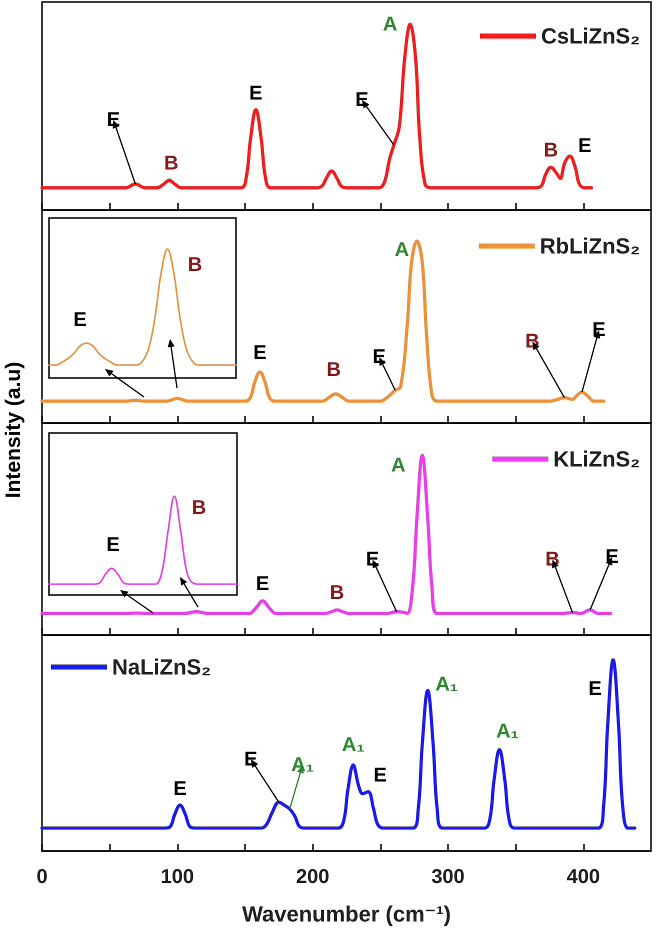 The width and height of the screenshot is (667, 939). What do you see at coordinates (448, 877) in the screenshot?
I see `x-tick-label: 300` at bounding box center [448, 877].